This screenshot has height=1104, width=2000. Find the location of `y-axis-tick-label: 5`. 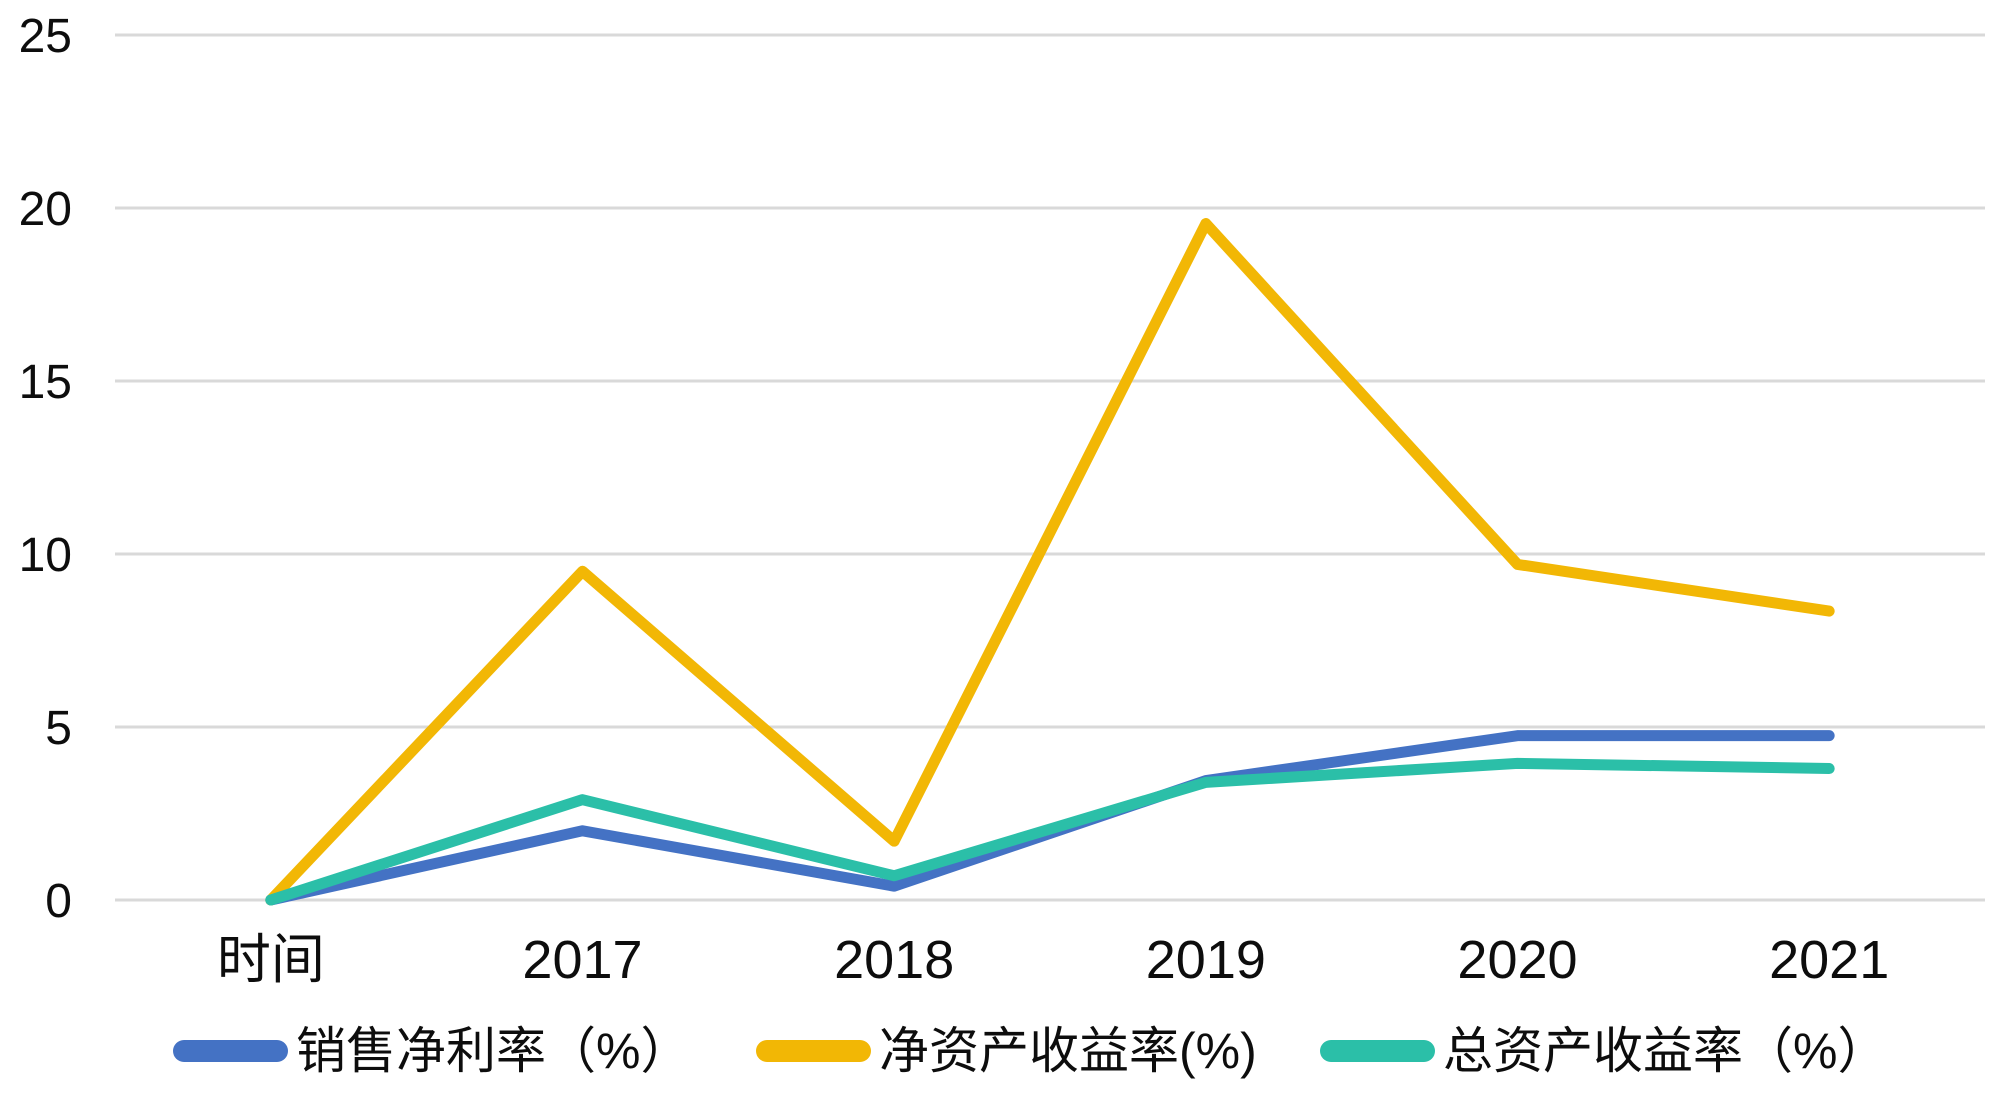

y-axis-tick-label: 5 is located at coordinates (58, 728).